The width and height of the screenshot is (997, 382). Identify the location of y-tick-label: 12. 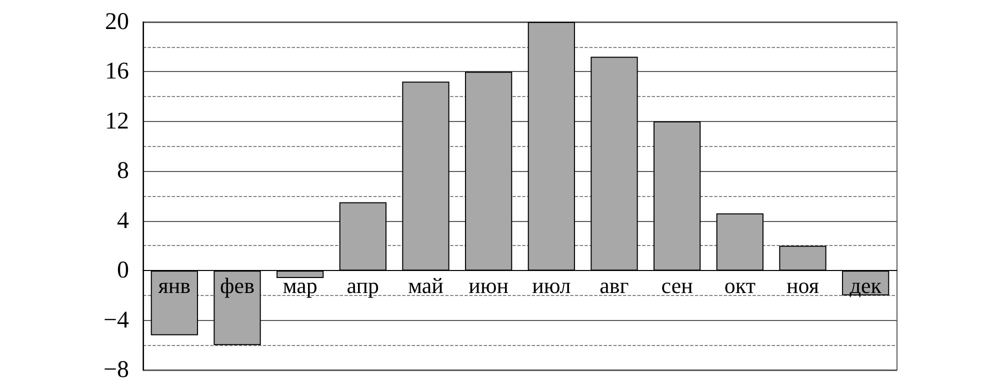
(117, 121).